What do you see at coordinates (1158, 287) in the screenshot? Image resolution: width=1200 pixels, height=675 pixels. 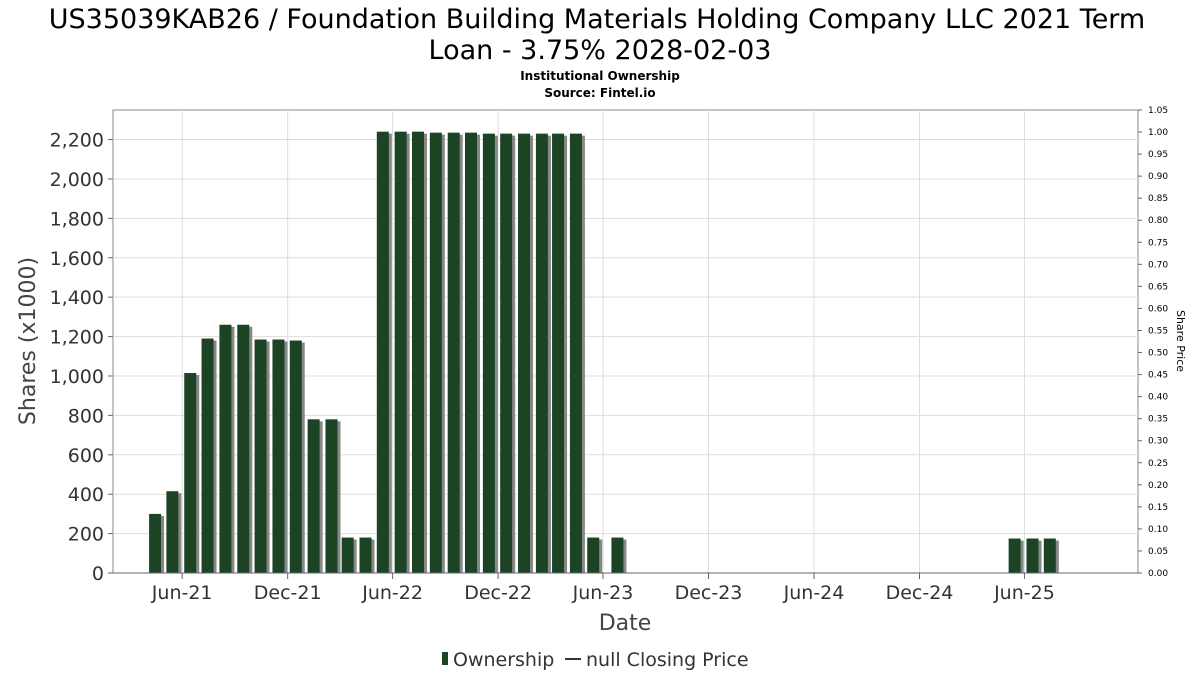 I see `y2-tick-label: 0.65` at bounding box center [1158, 287].